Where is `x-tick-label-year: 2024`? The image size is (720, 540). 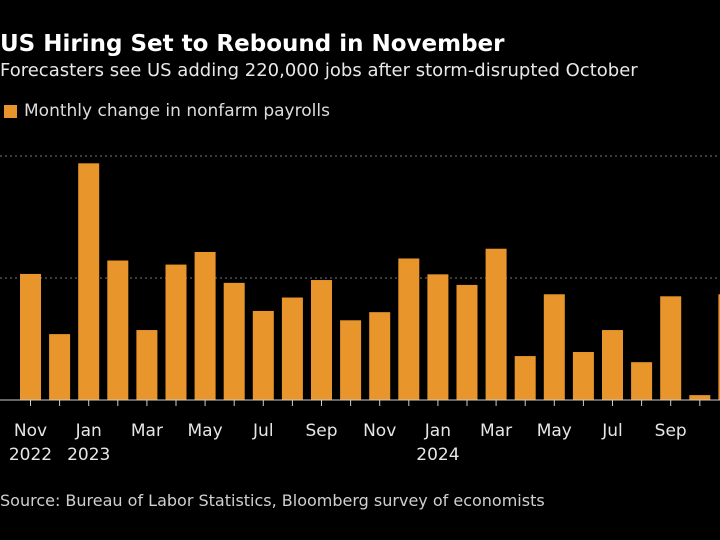
x-tick-label-year: 2024 is located at coordinates (437, 455).